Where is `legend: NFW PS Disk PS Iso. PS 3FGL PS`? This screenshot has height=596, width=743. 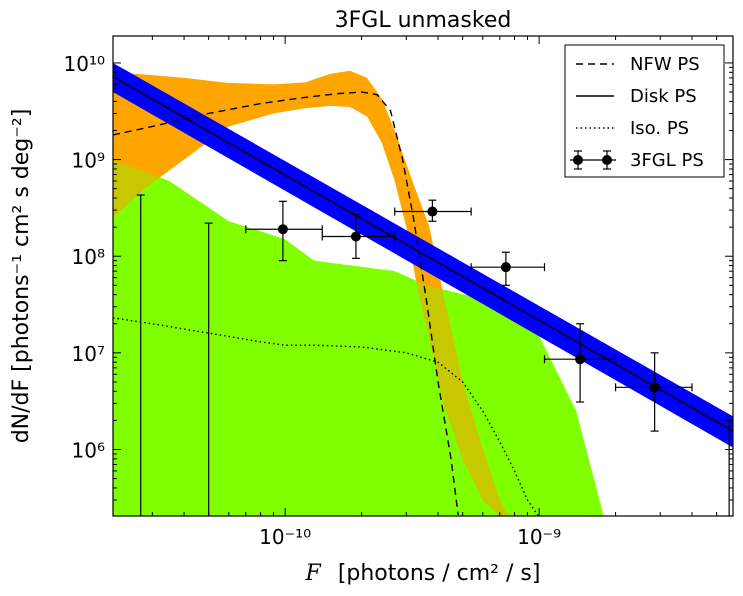
legend: NFW PS Disk PS Iso. PS 3FGL PS is located at coordinates (644, 111).